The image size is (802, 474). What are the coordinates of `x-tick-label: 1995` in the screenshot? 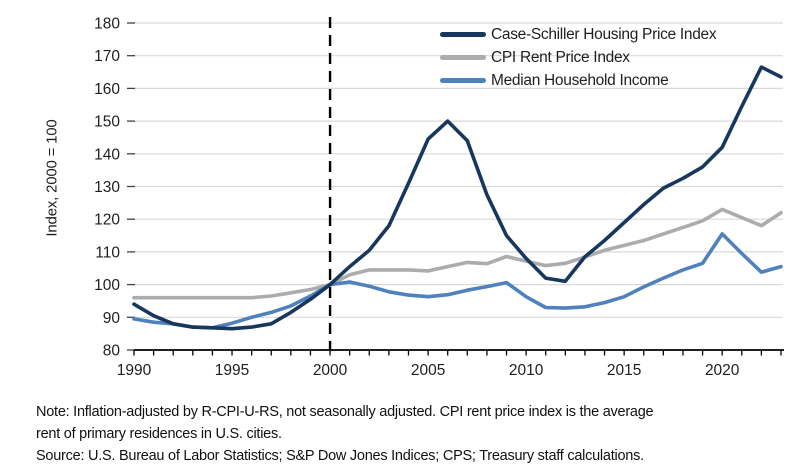 It's located at (232, 370).